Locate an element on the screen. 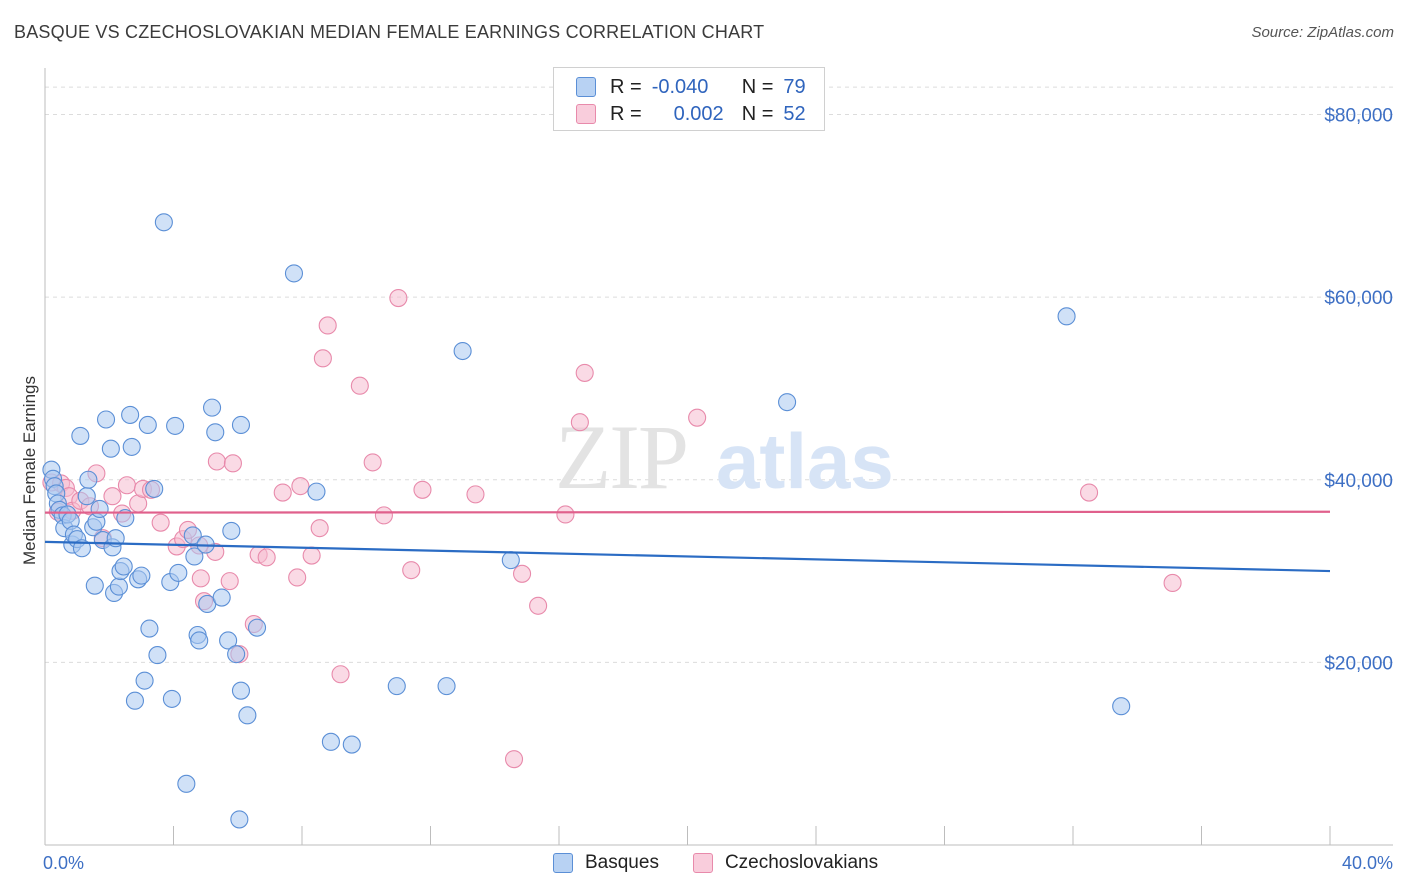 This screenshot has height=892, width=1406. series-legend: Basques Czechoslovakians is located at coordinates (732, 863).